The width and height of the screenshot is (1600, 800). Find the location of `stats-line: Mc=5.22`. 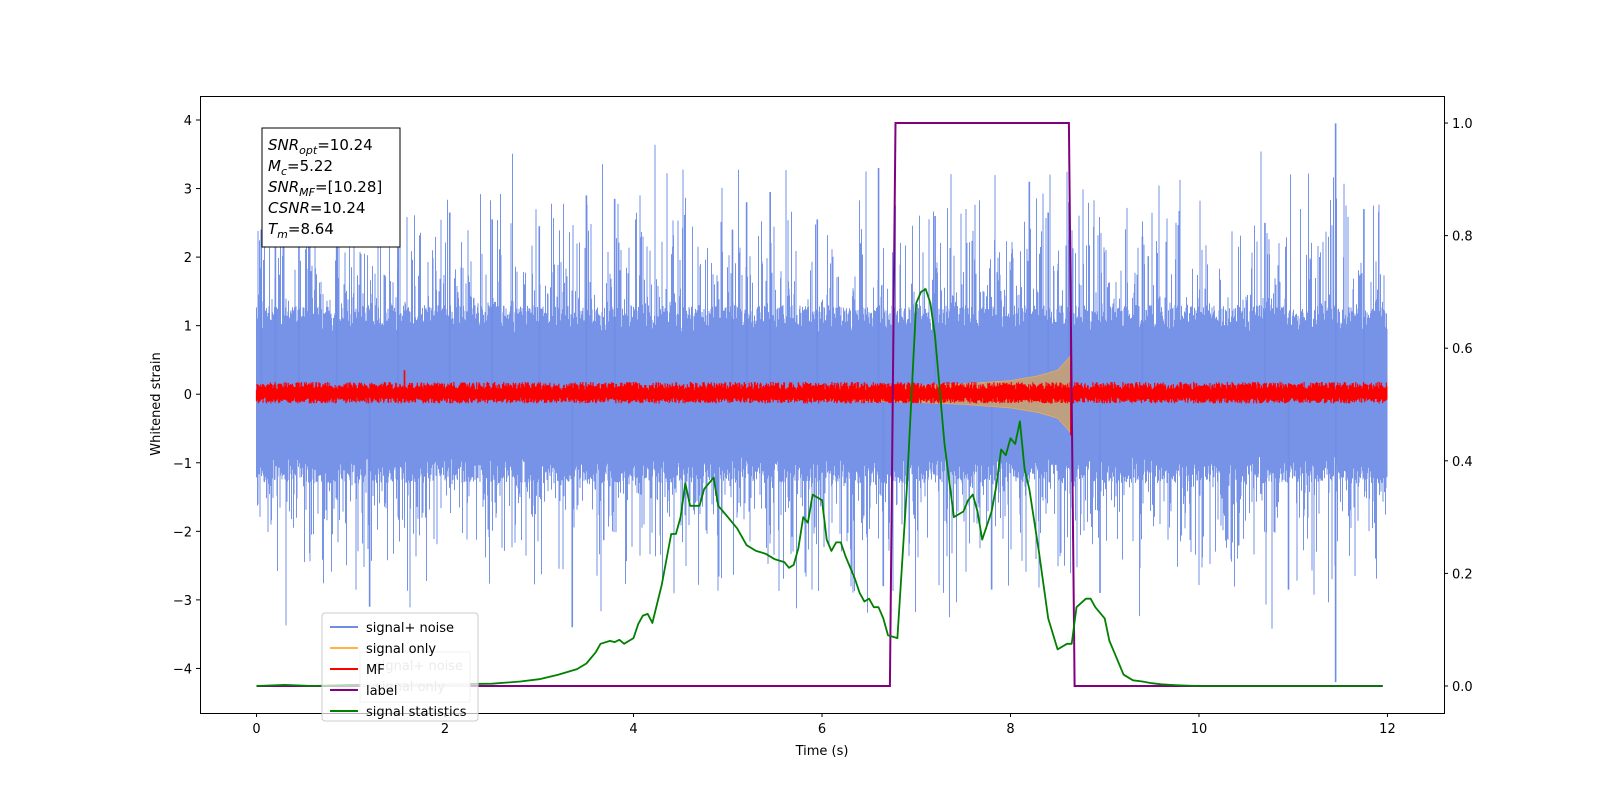

stats-line: Mc=5.22 is located at coordinates (300, 167).